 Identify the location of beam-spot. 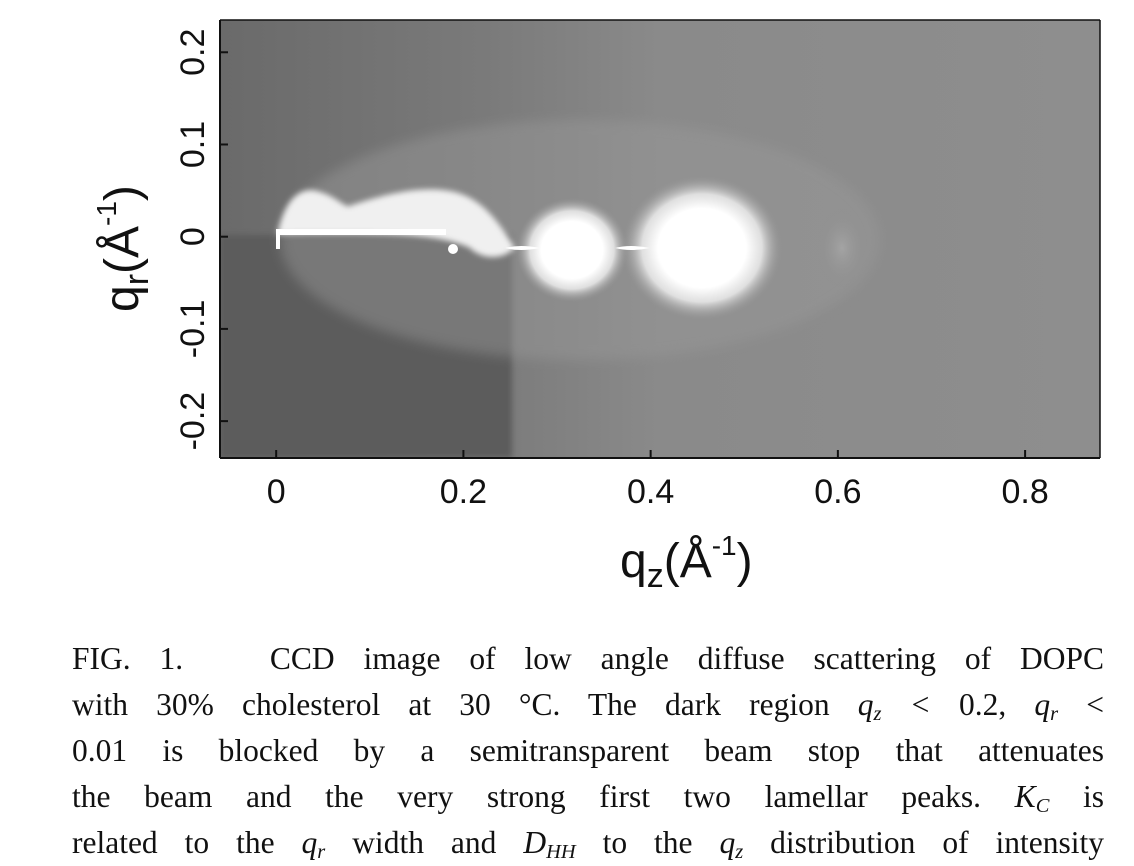
(453, 249).